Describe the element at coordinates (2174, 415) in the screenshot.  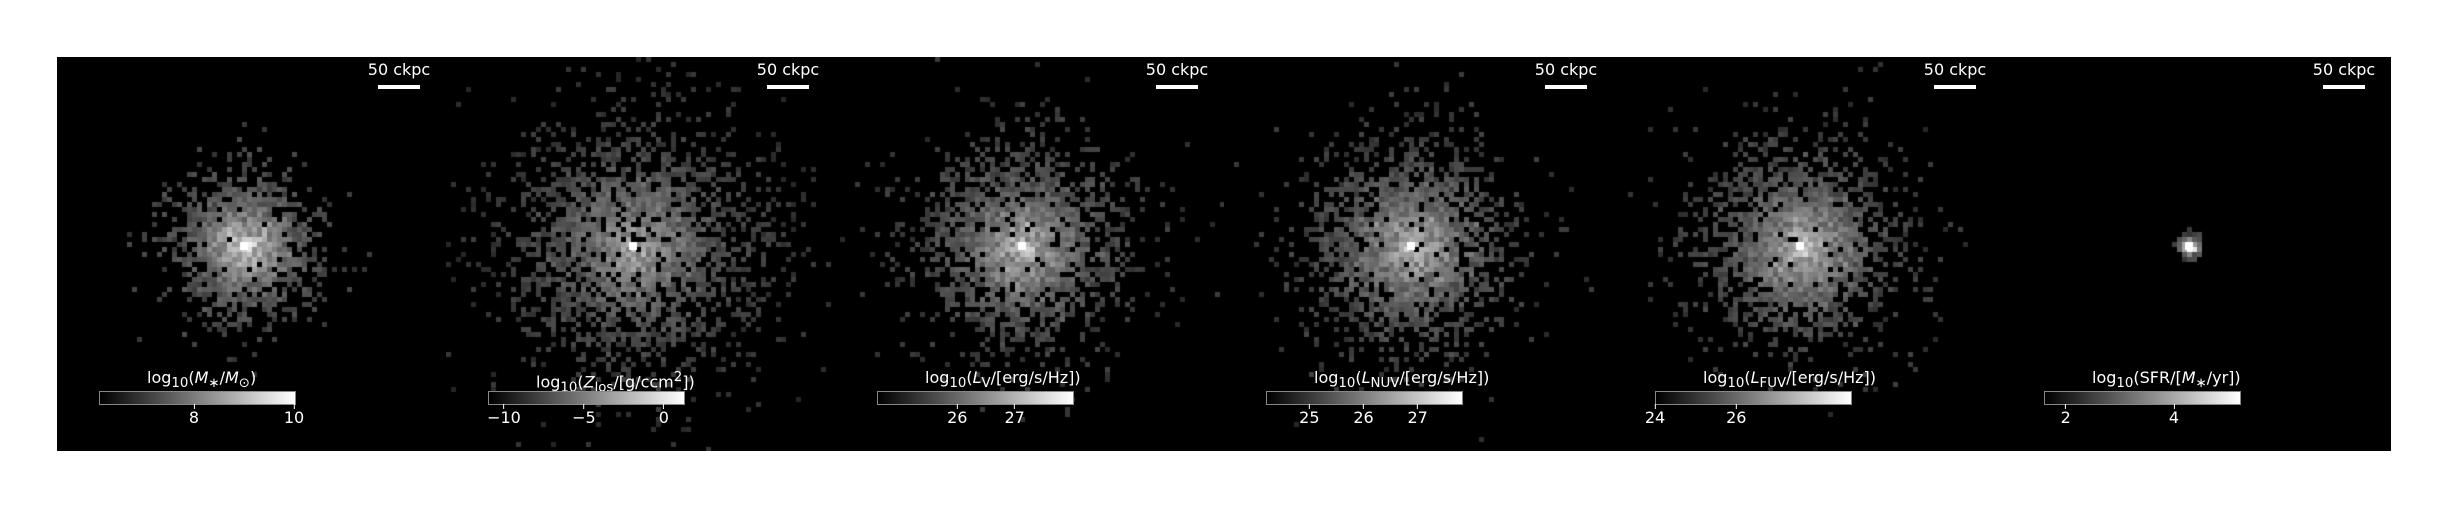
I see `colorbar-tick: 4` at that location.